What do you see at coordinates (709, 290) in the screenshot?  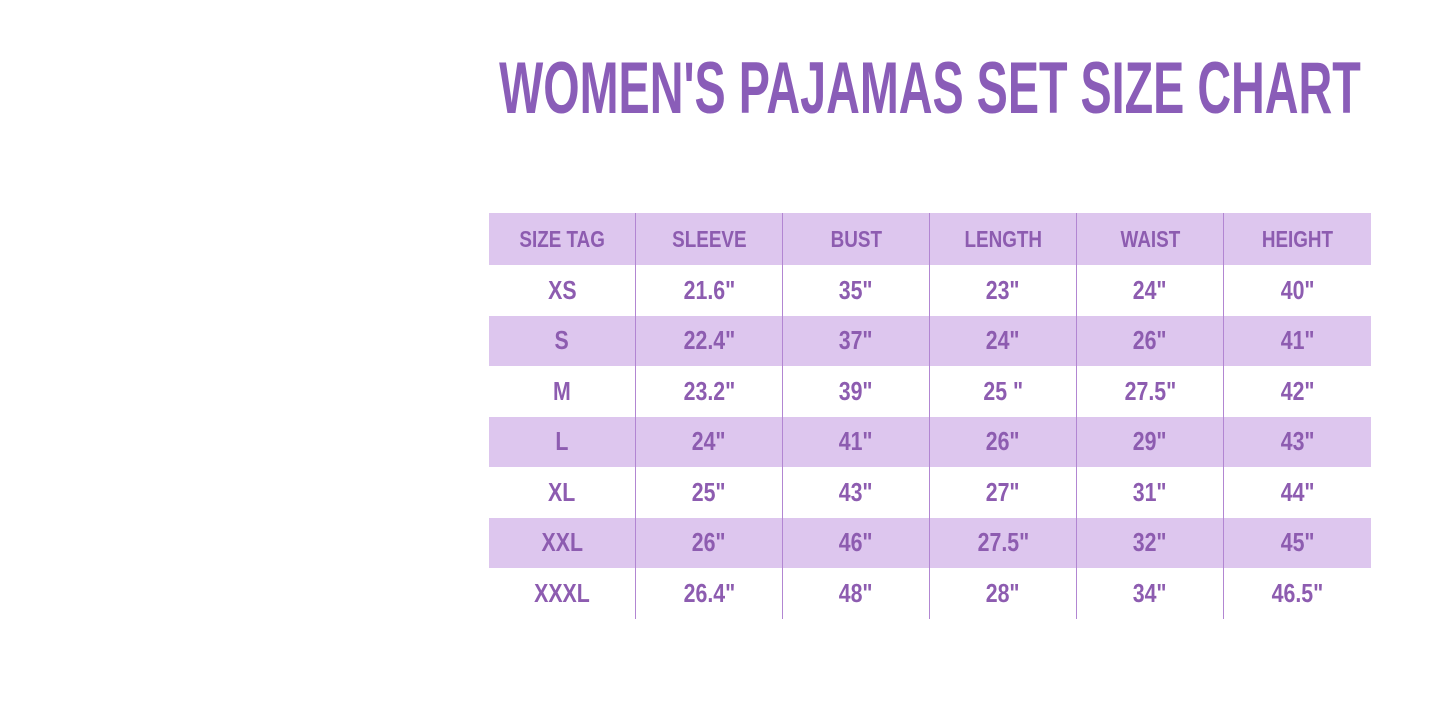 I see `table-cell: 21.6"` at bounding box center [709, 290].